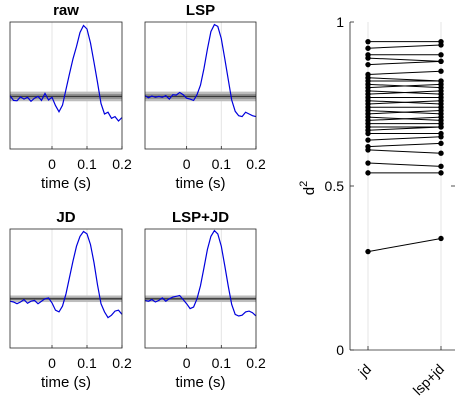 The width and height of the screenshot is (455, 405). Describe the element at coordinates (309, 191) in the screenshot. I see `y-axis-label-base: d` at that location.